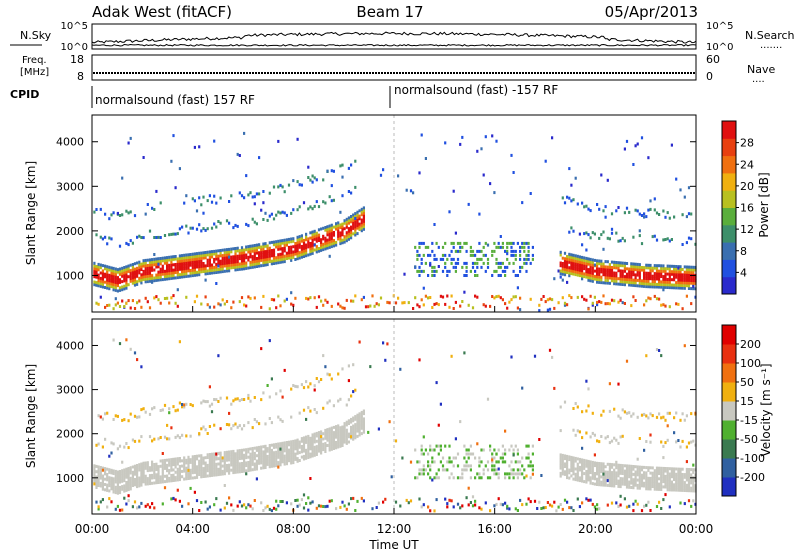  What do you see at coordinates (394, 45) in the screenshot?
I see `noise-search-trace` at bounding box center [394, 45].